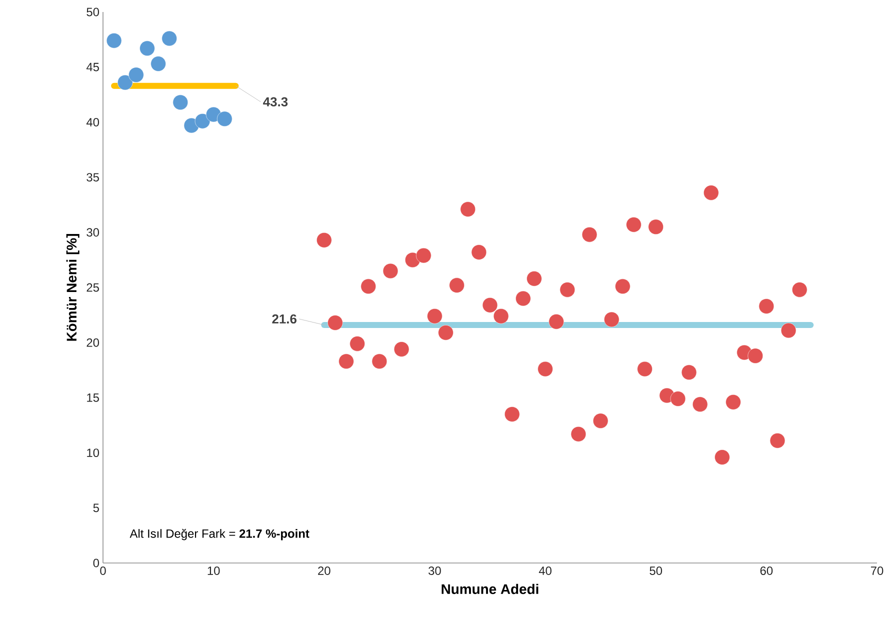  I want to click on x-tick-label: 0, so click(103, 570).